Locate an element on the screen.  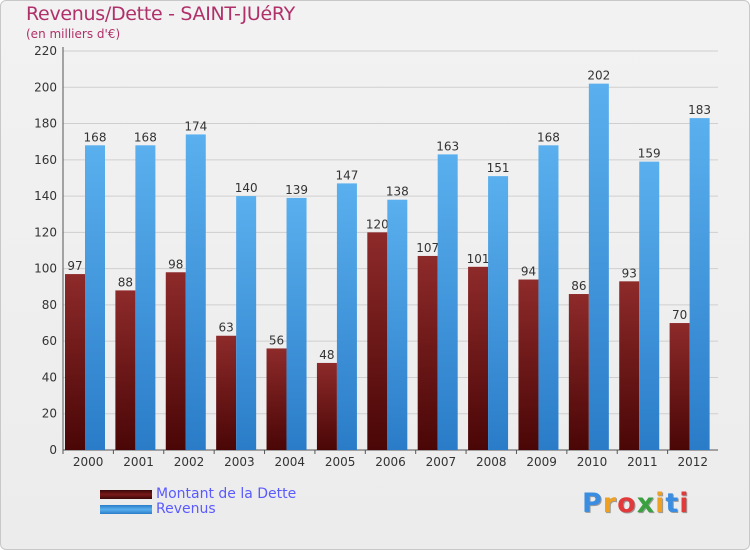
y-tick-label-160: 160 is located at coordinates (45, 160).